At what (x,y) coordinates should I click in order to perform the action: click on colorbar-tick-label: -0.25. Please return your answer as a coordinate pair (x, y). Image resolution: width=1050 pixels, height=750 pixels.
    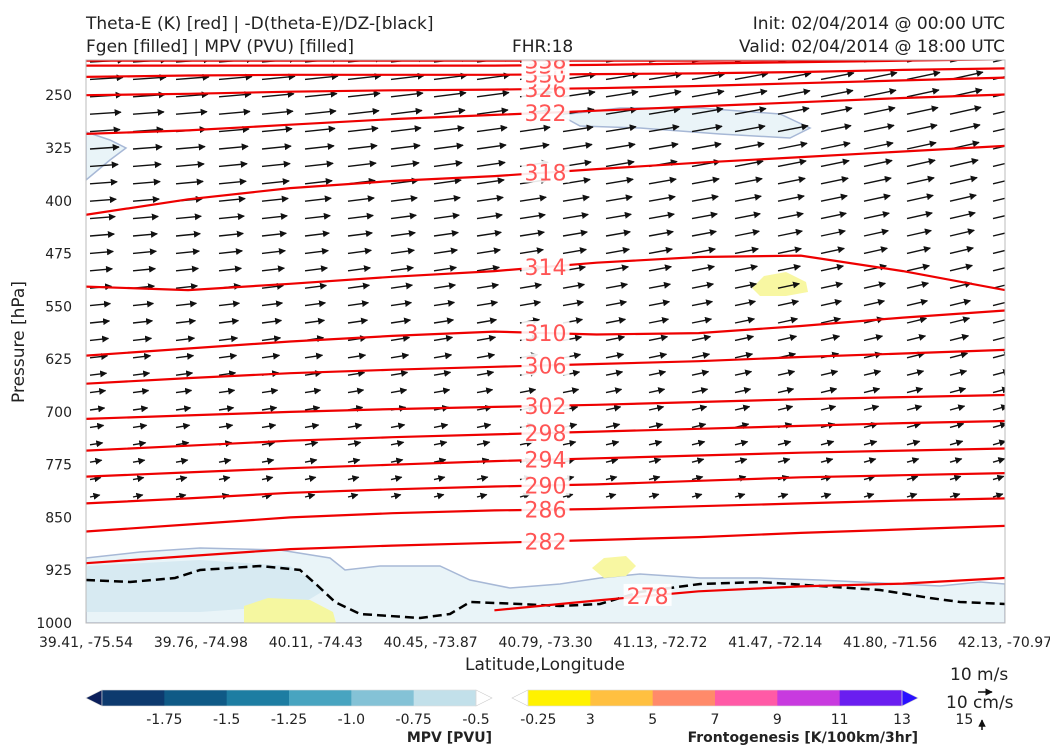
    Looking at the image, I should click on (538, 720).